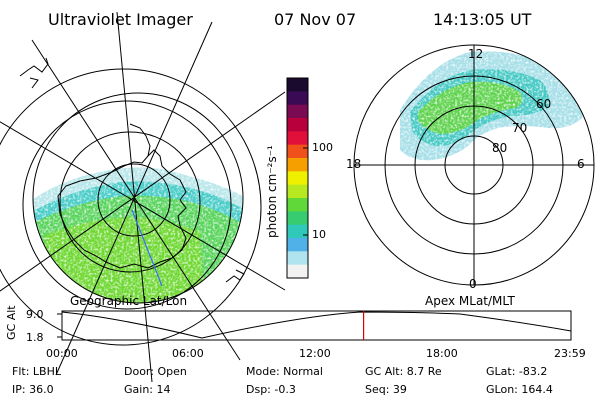 This screenshot has width=600, height=400. What do you see at coordinates (120, 19) in the screenshot?
I see `app-title: Ultraviolet Imager` at bounding box center [120, 19].